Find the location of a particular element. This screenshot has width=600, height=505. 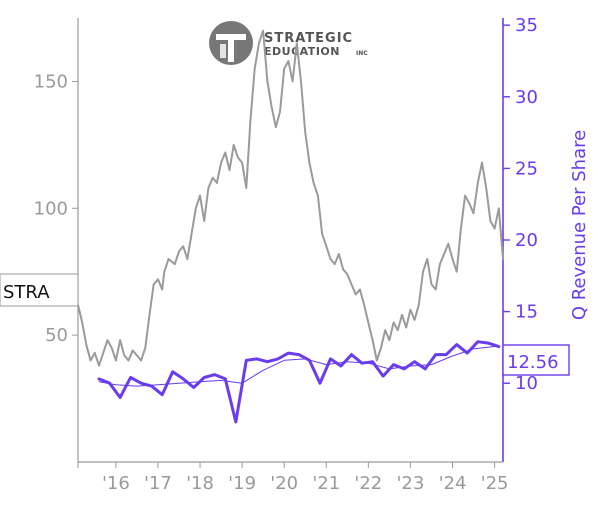

left-tick-group: 50 100 150 is located at coordinates (56, 208).